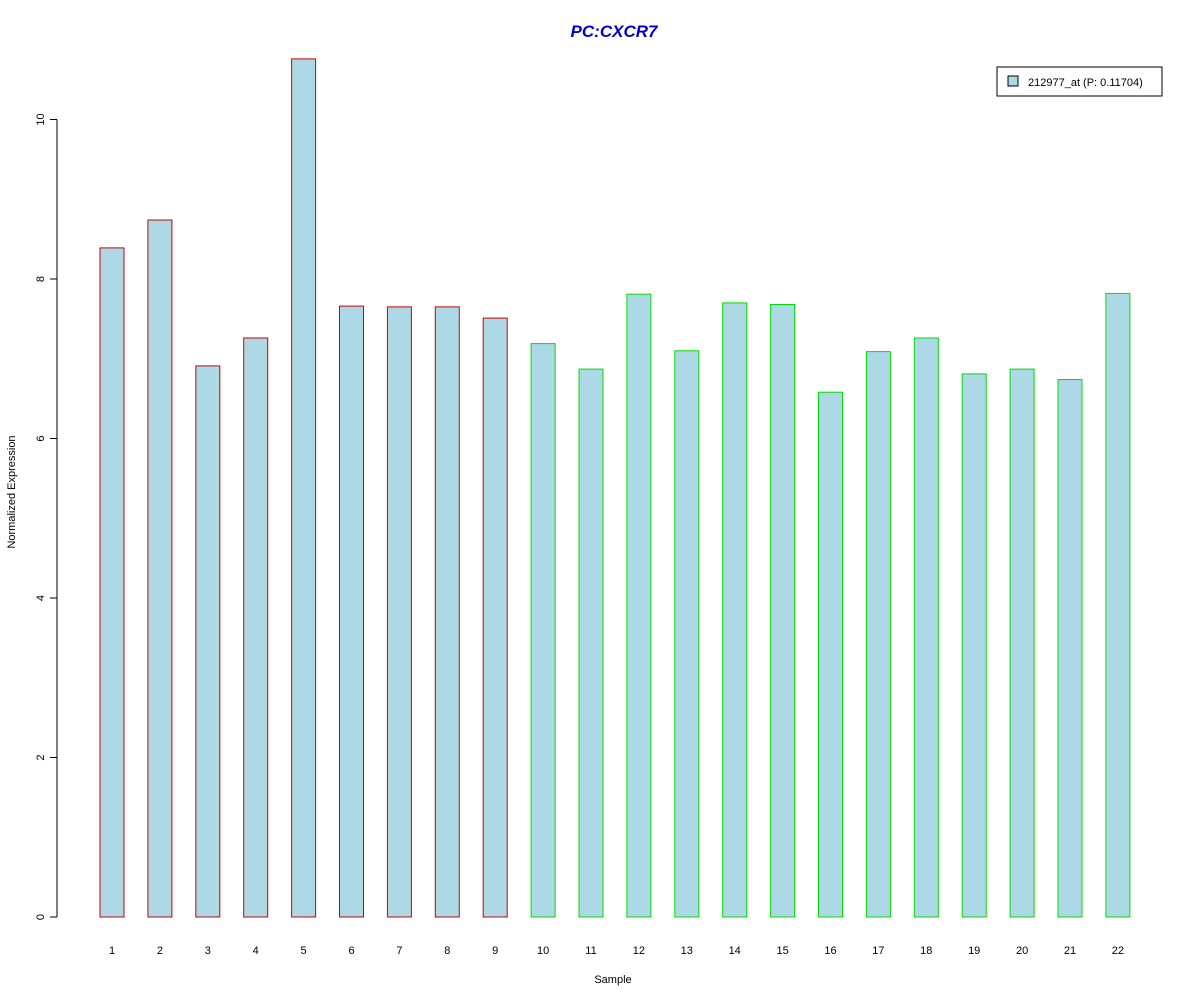 This screenshot has height=1000, width=1200. Describe the element at coordinates (615, 31) in the screenshot. I see `chart-title: PC:CXCR7` at that location.